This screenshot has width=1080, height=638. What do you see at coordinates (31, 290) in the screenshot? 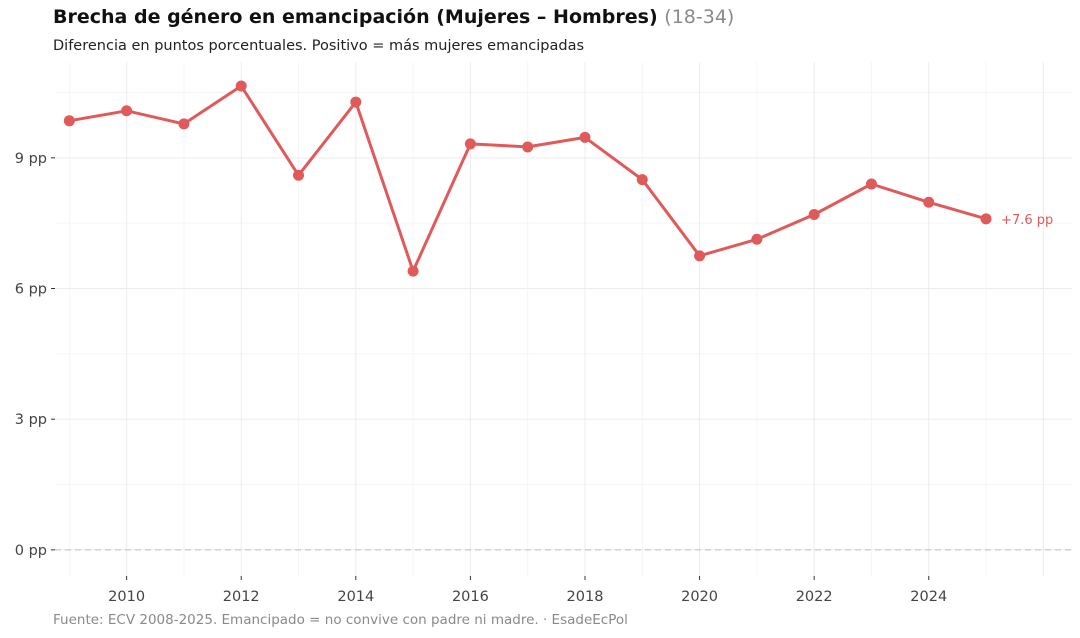
I see `y-tick-label: 6 pp` at bounding box center [31, 290].